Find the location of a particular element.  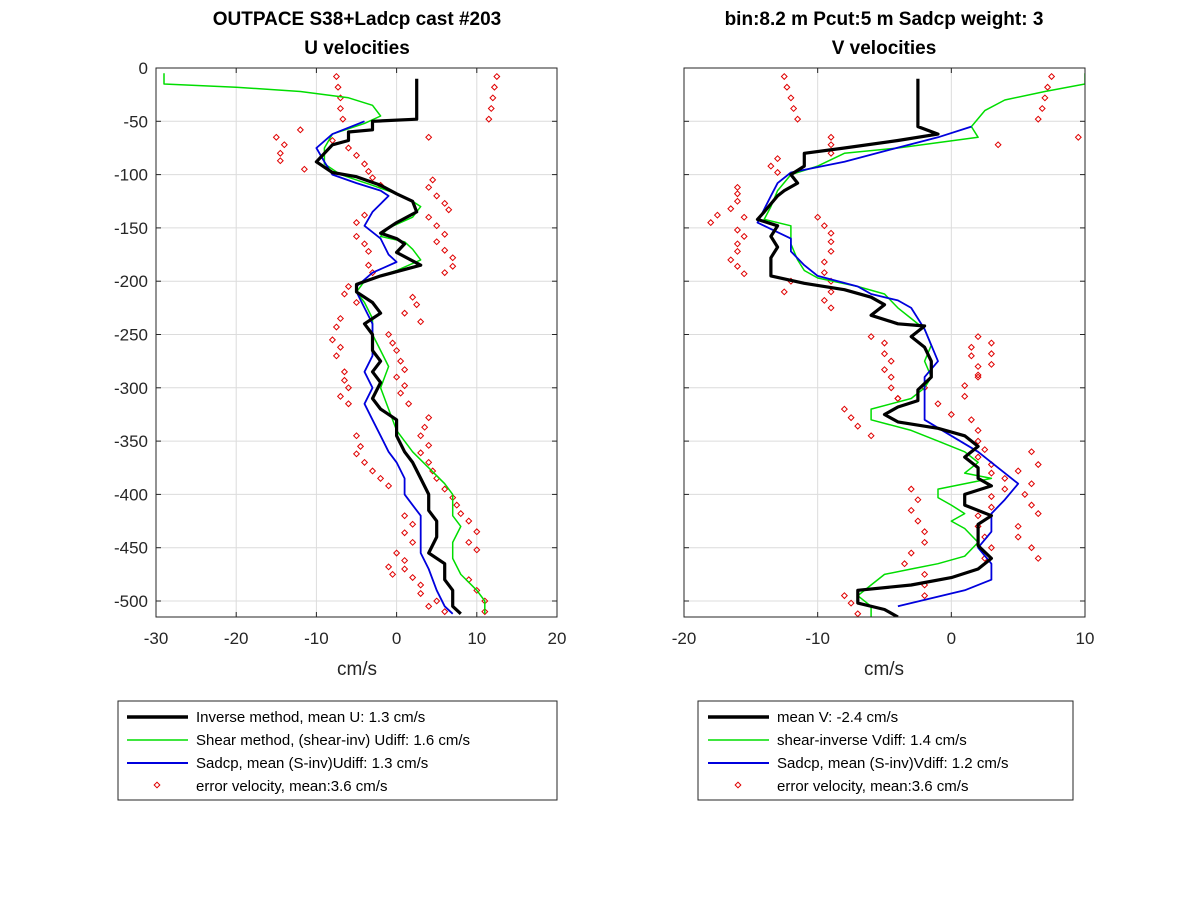

u-y-tick-label: -350 is located at coordinates (131, 441).